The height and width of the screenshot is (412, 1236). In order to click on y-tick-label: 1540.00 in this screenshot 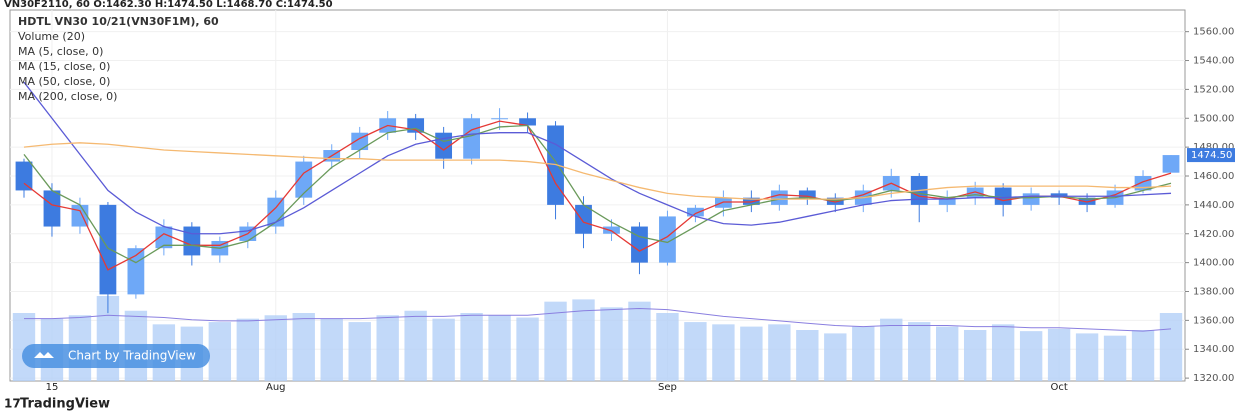, I will do `click(1213, 61)`.